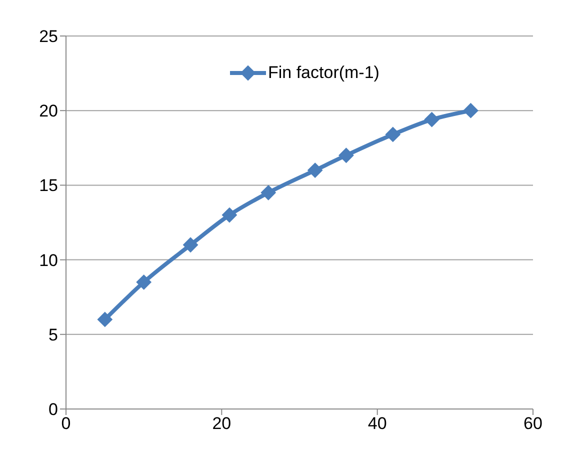 Image resolution: width=561 pixels, height=465 pixels. Describe the element at coordinates (66, 424) in the screenshot. I see `x-tick-label: 0` at that location.